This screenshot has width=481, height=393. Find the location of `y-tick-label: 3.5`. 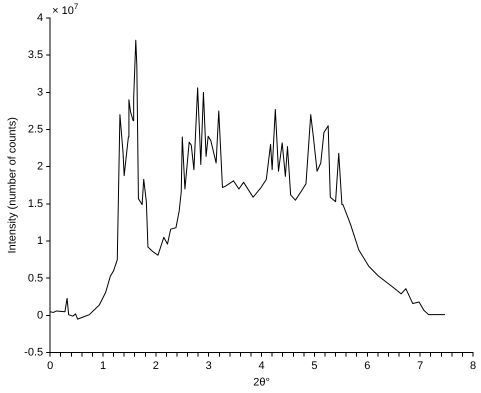

y-tick-label: 3.5 is located at coordinates (36, 55).